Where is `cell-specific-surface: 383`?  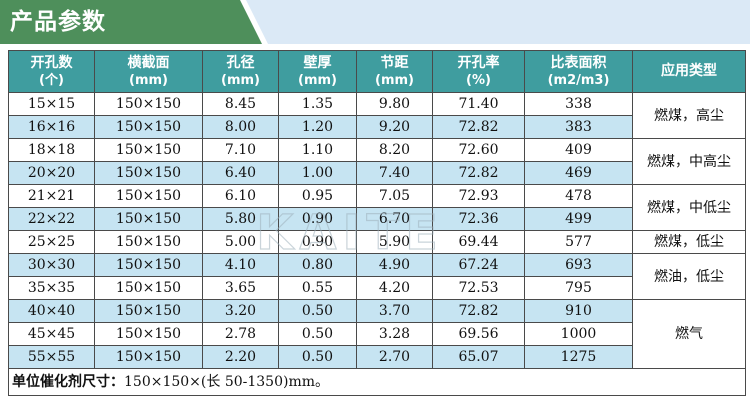
cell-specific-surface: 383 is located at coordinates (578, 127).